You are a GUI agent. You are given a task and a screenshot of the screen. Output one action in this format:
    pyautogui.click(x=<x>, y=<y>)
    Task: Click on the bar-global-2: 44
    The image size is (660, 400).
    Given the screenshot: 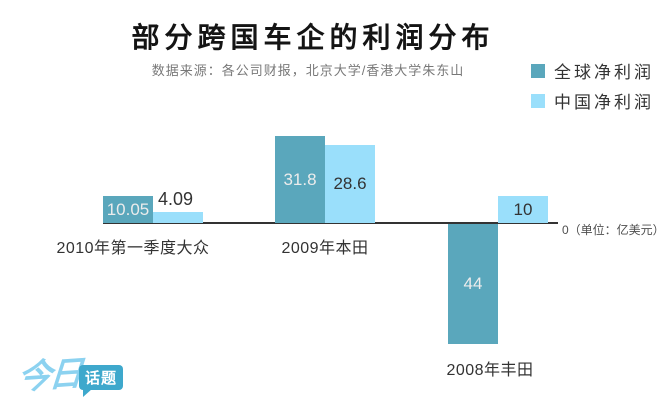 What is the action you would take?
    pyautogui.click(x=473, y=284)
    